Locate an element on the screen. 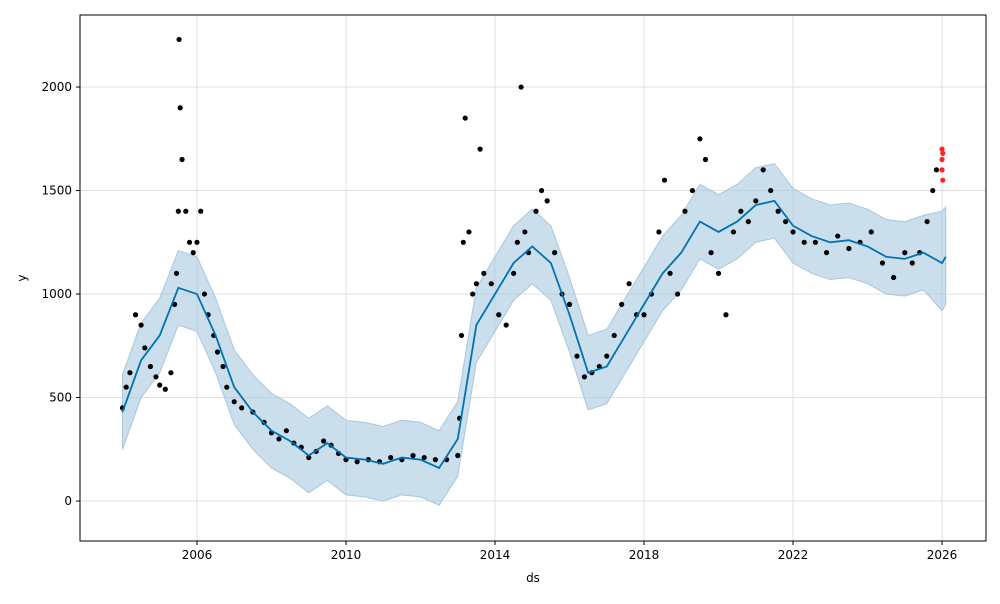  y-tick-label: 0 is located at coordinates (68, 501).